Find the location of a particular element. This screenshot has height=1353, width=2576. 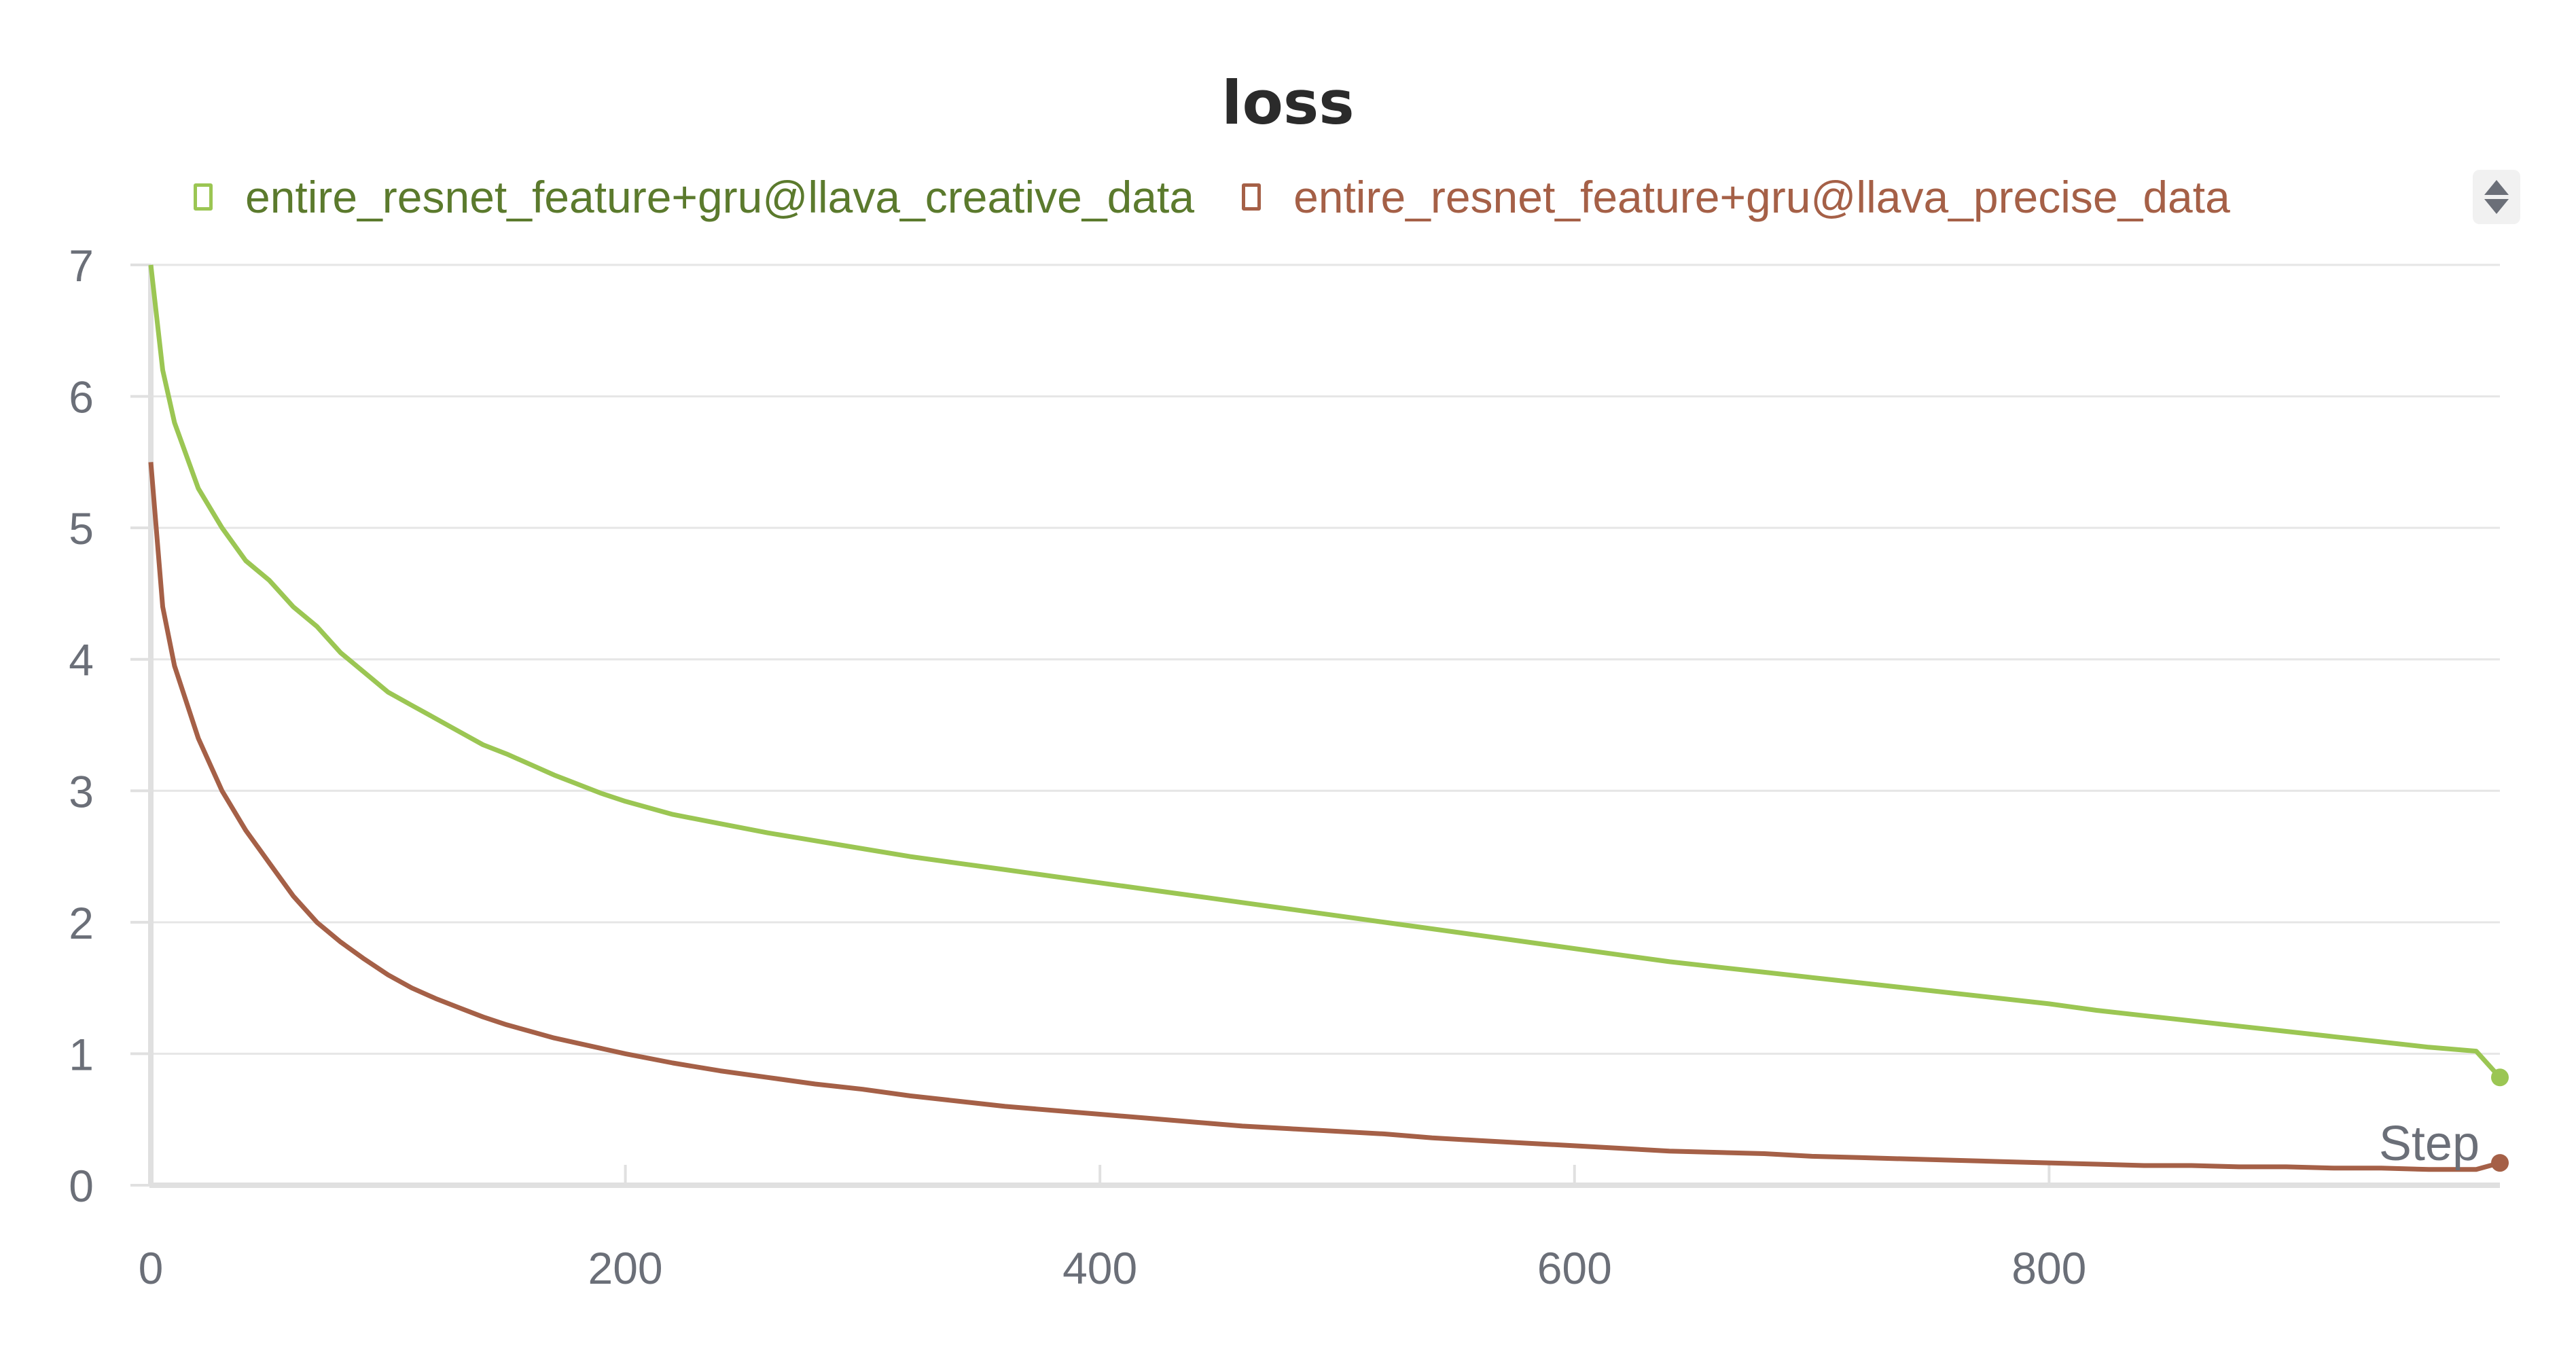

y-tick-label: 3 is located at coordinates (81, 791).